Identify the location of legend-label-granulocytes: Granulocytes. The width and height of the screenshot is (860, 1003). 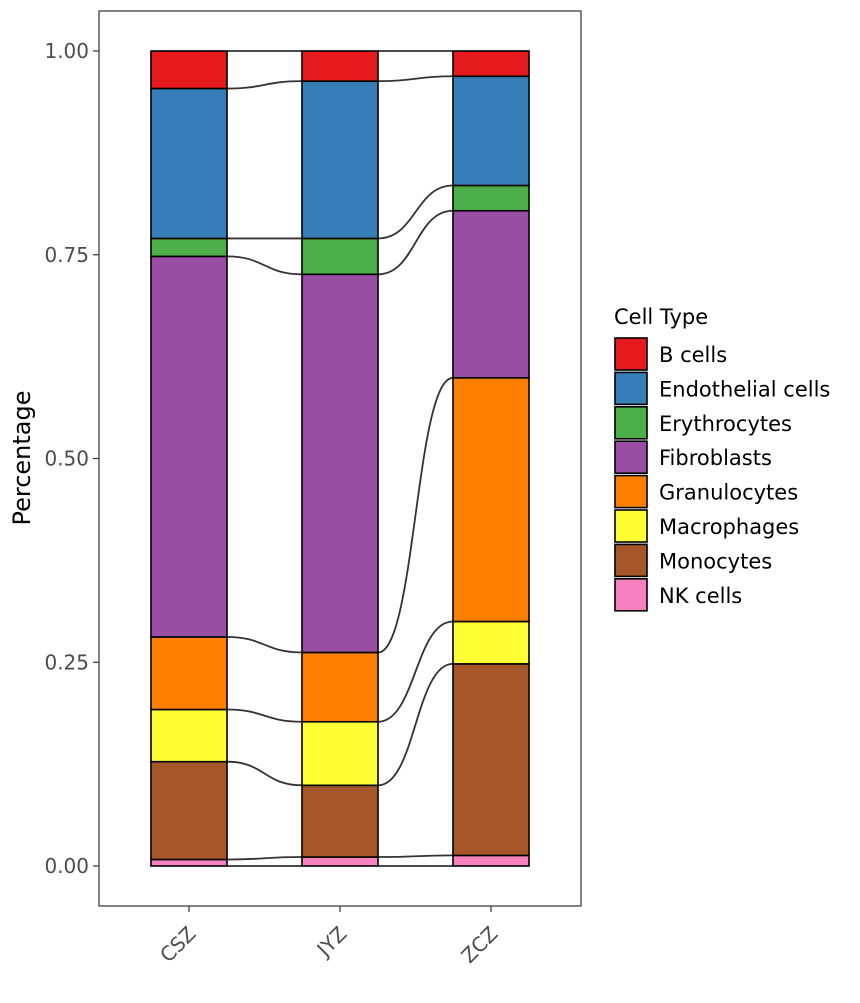
(728, 493).